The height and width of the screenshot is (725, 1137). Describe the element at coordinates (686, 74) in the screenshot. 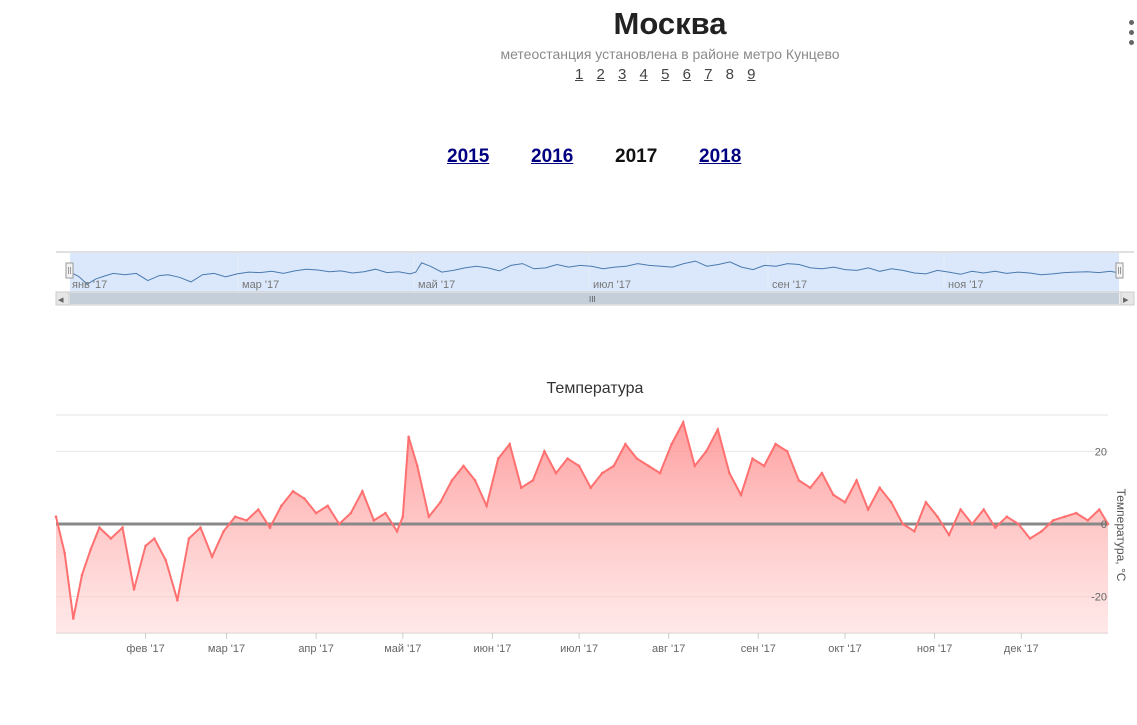

I see `page-link-6: 6` at that location.